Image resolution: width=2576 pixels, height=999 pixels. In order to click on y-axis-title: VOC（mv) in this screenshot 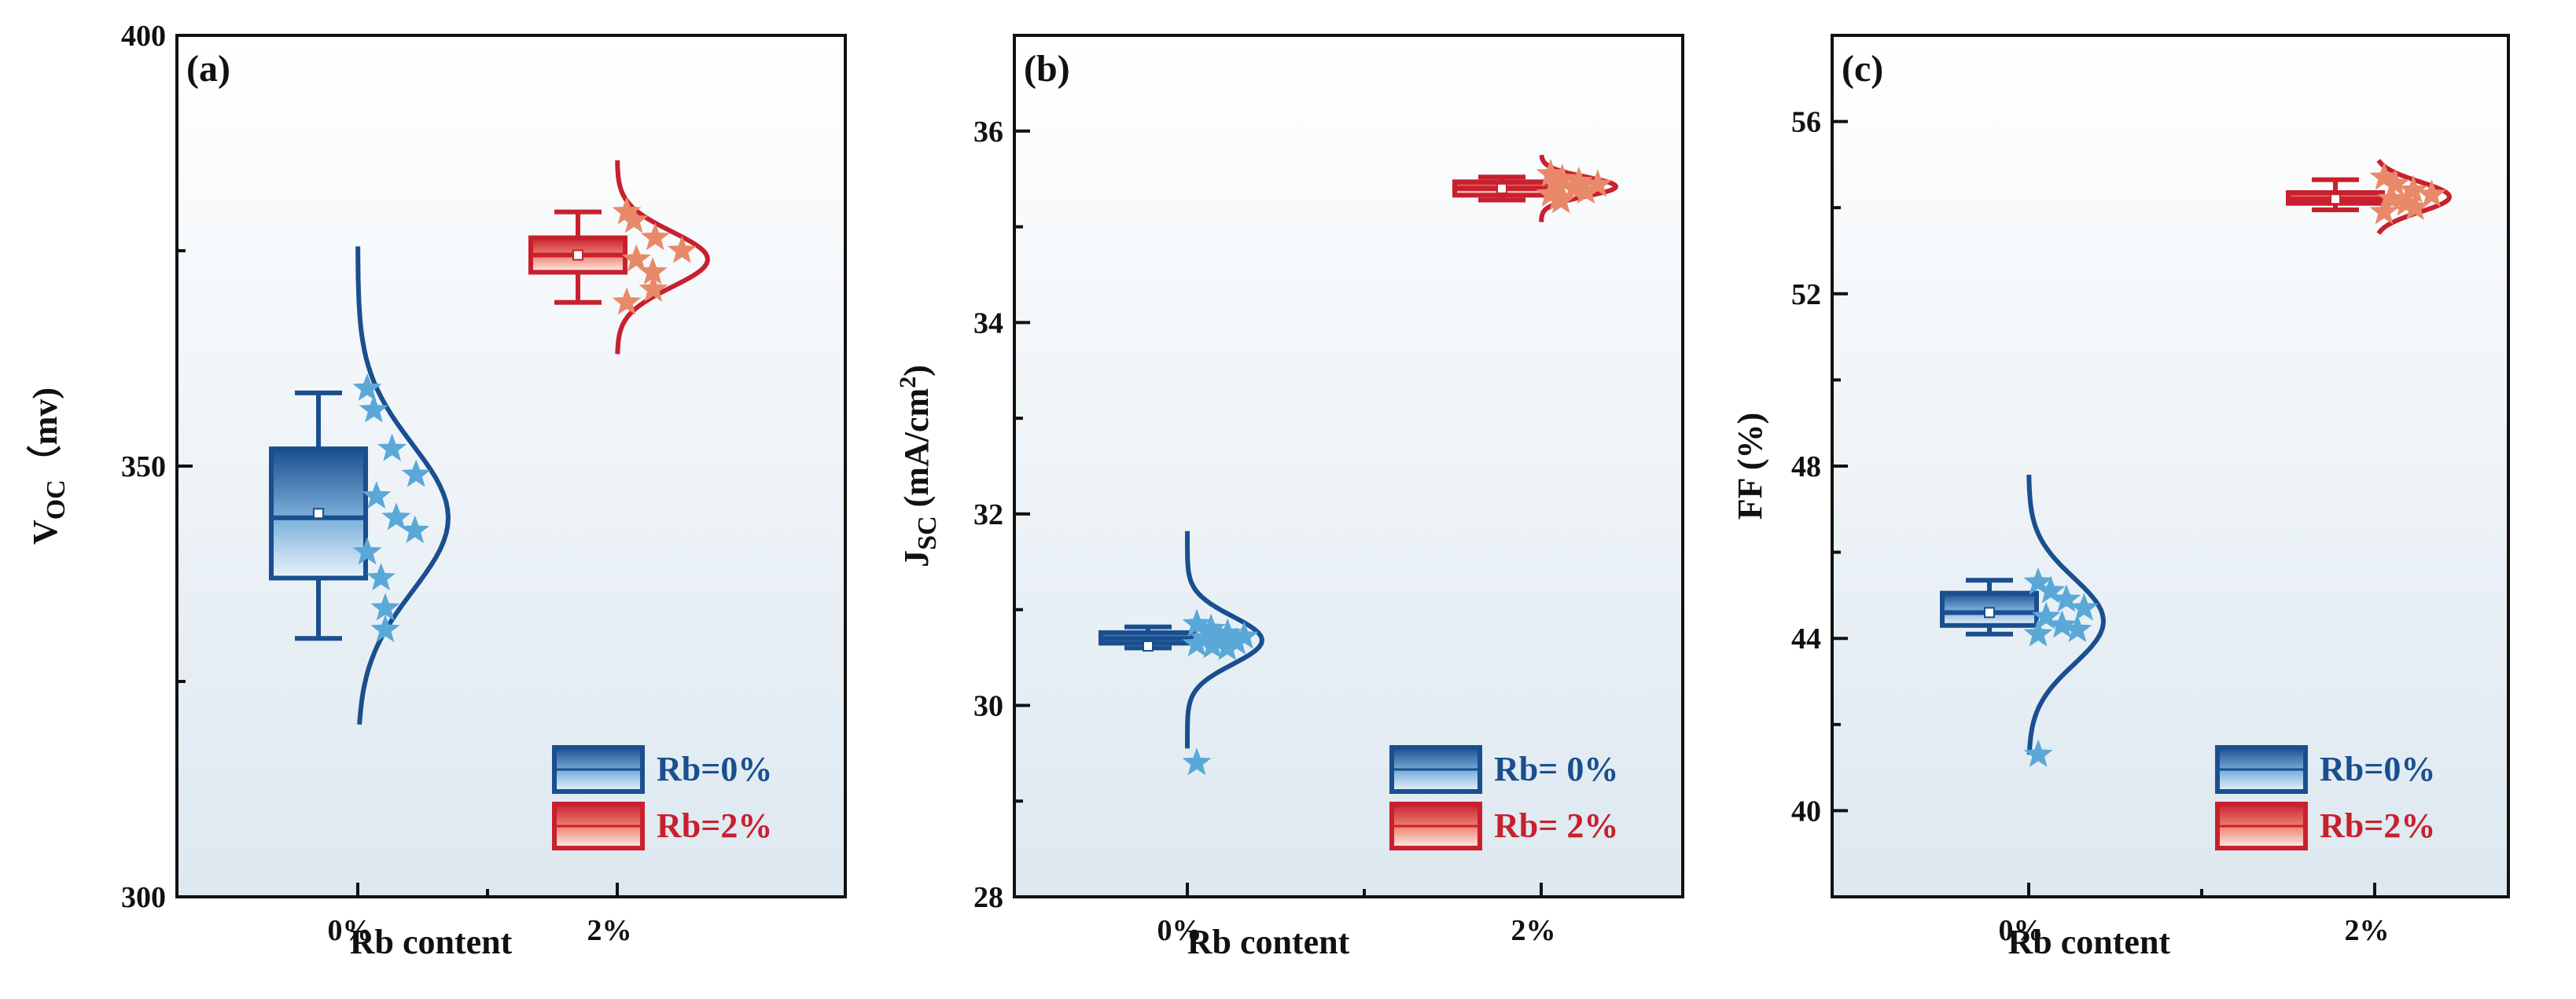, I will do `click(48, 466)`.